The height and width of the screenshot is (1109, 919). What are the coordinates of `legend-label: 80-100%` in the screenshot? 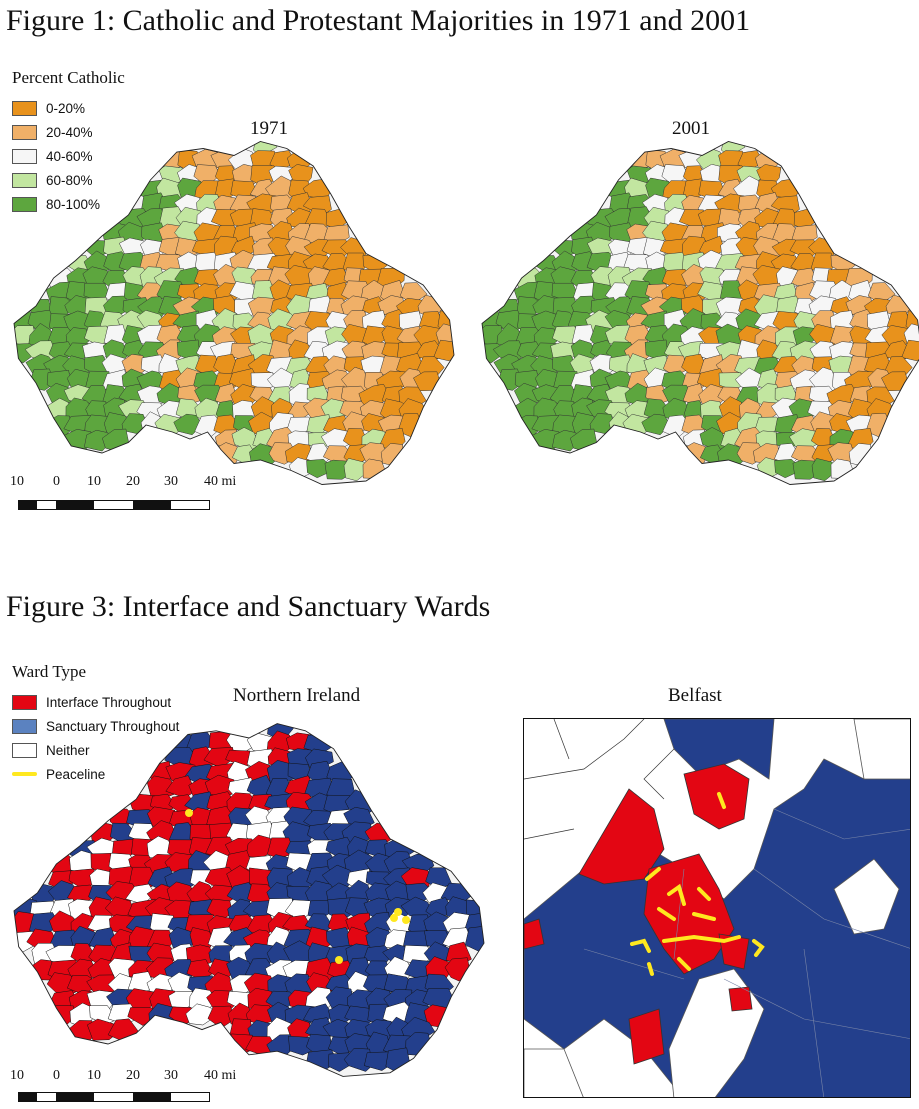 It's located at (73, 204).